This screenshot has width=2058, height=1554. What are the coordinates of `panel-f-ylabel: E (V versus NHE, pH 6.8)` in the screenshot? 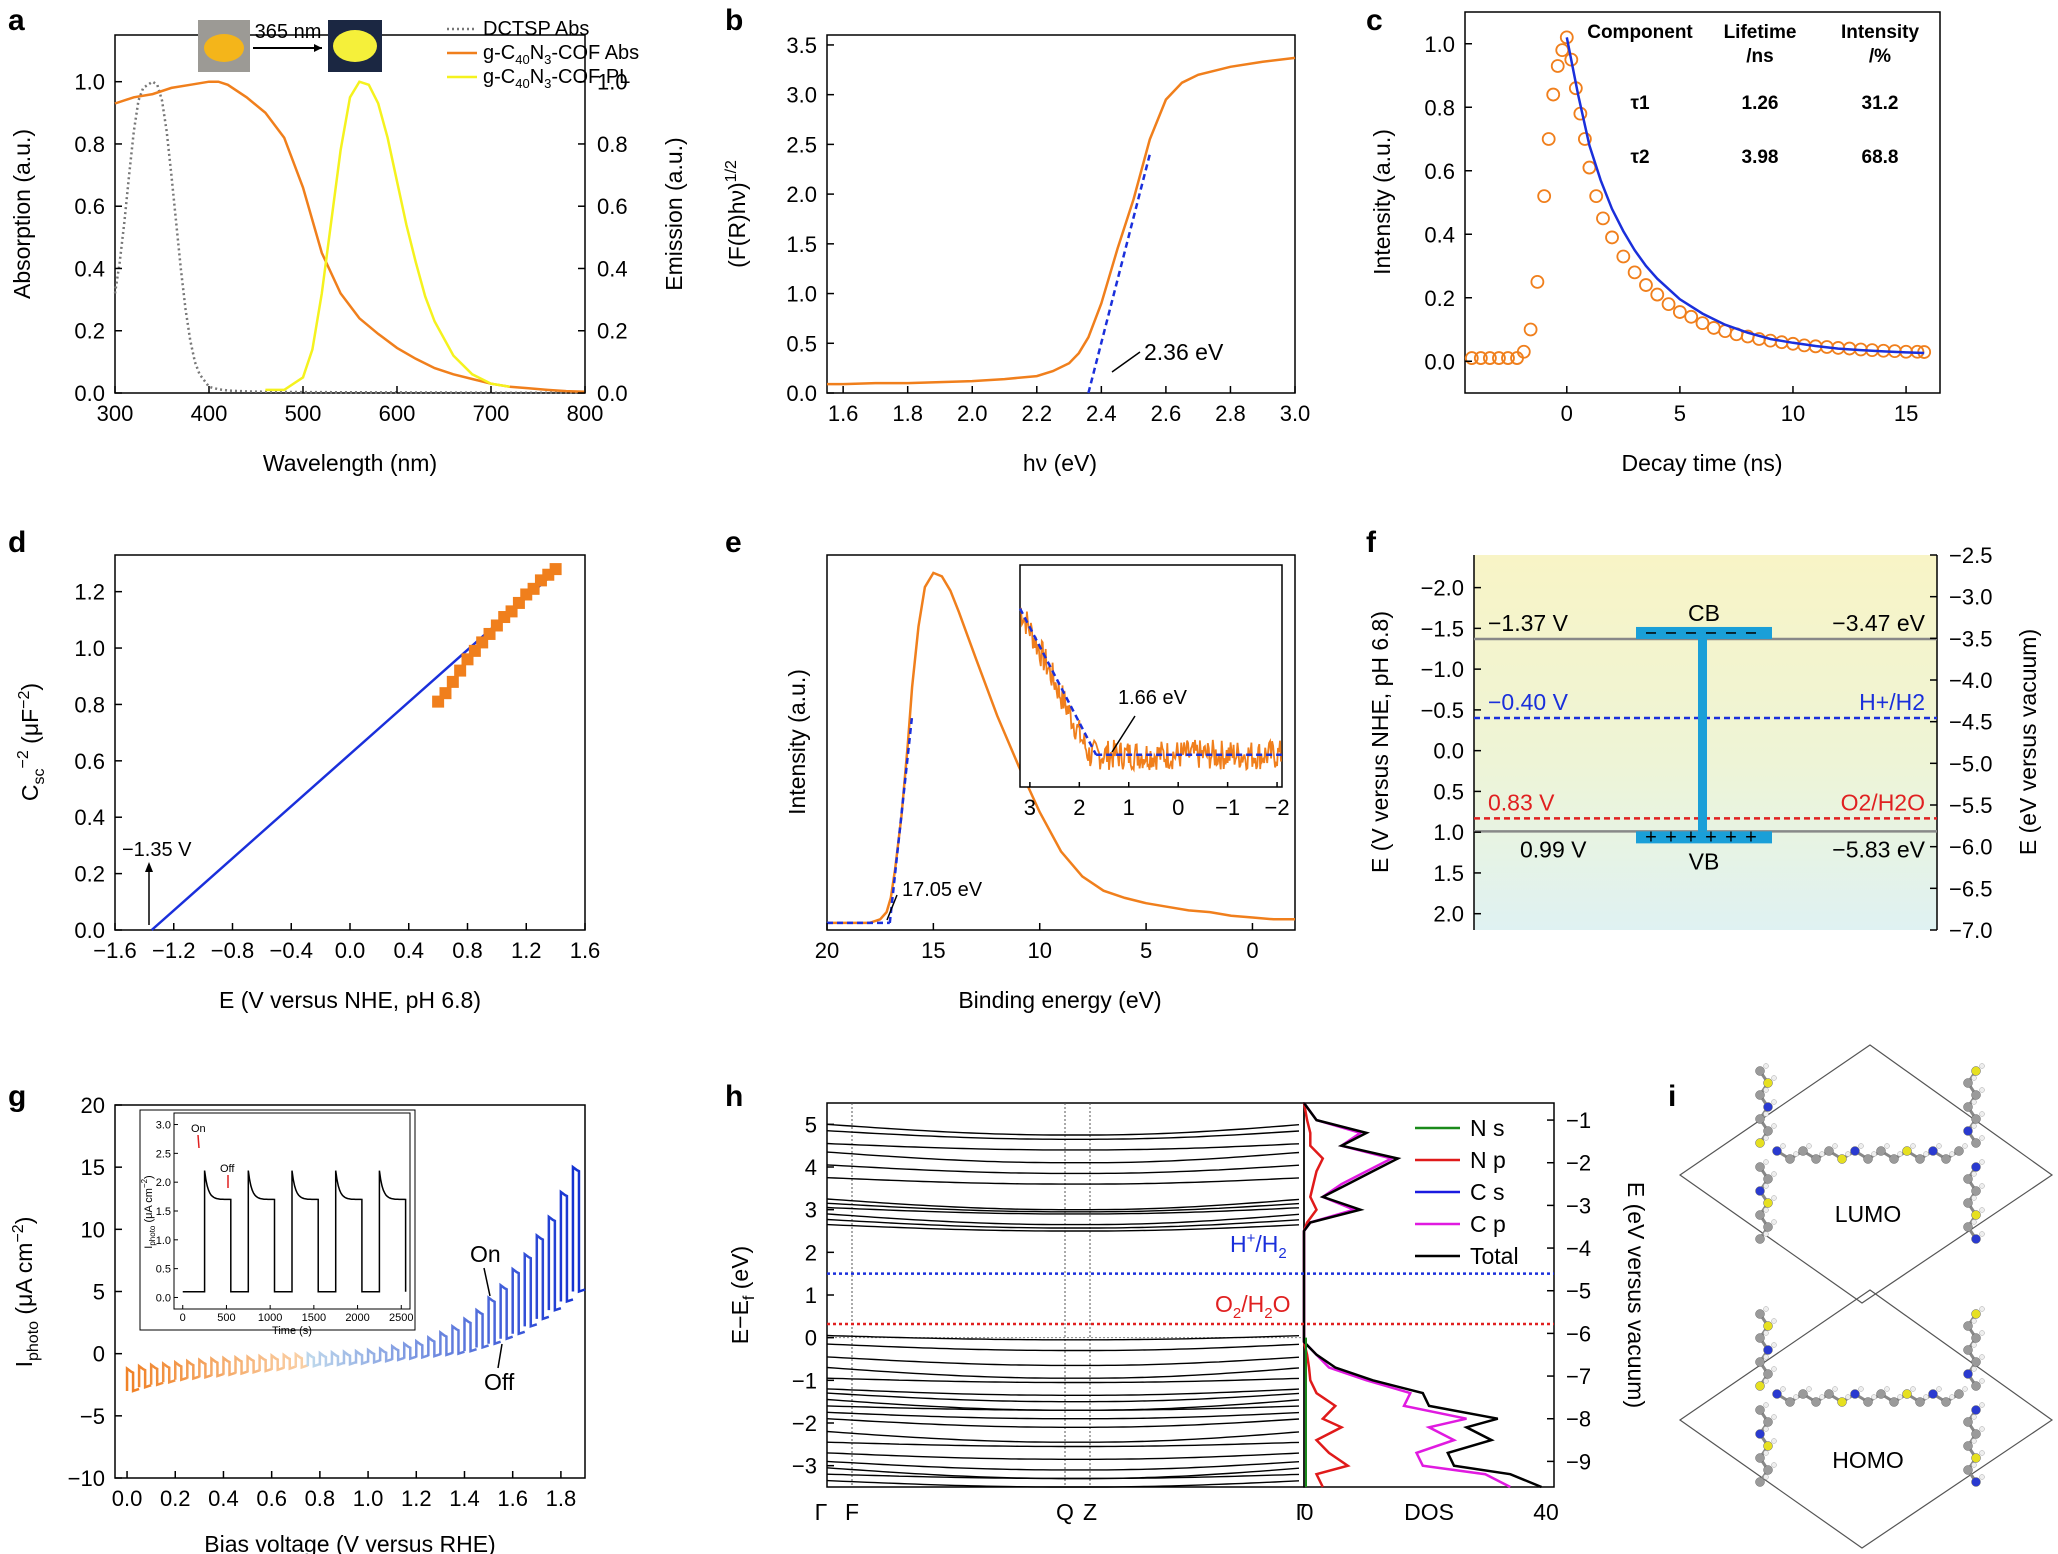 It's located at (1380, 742).